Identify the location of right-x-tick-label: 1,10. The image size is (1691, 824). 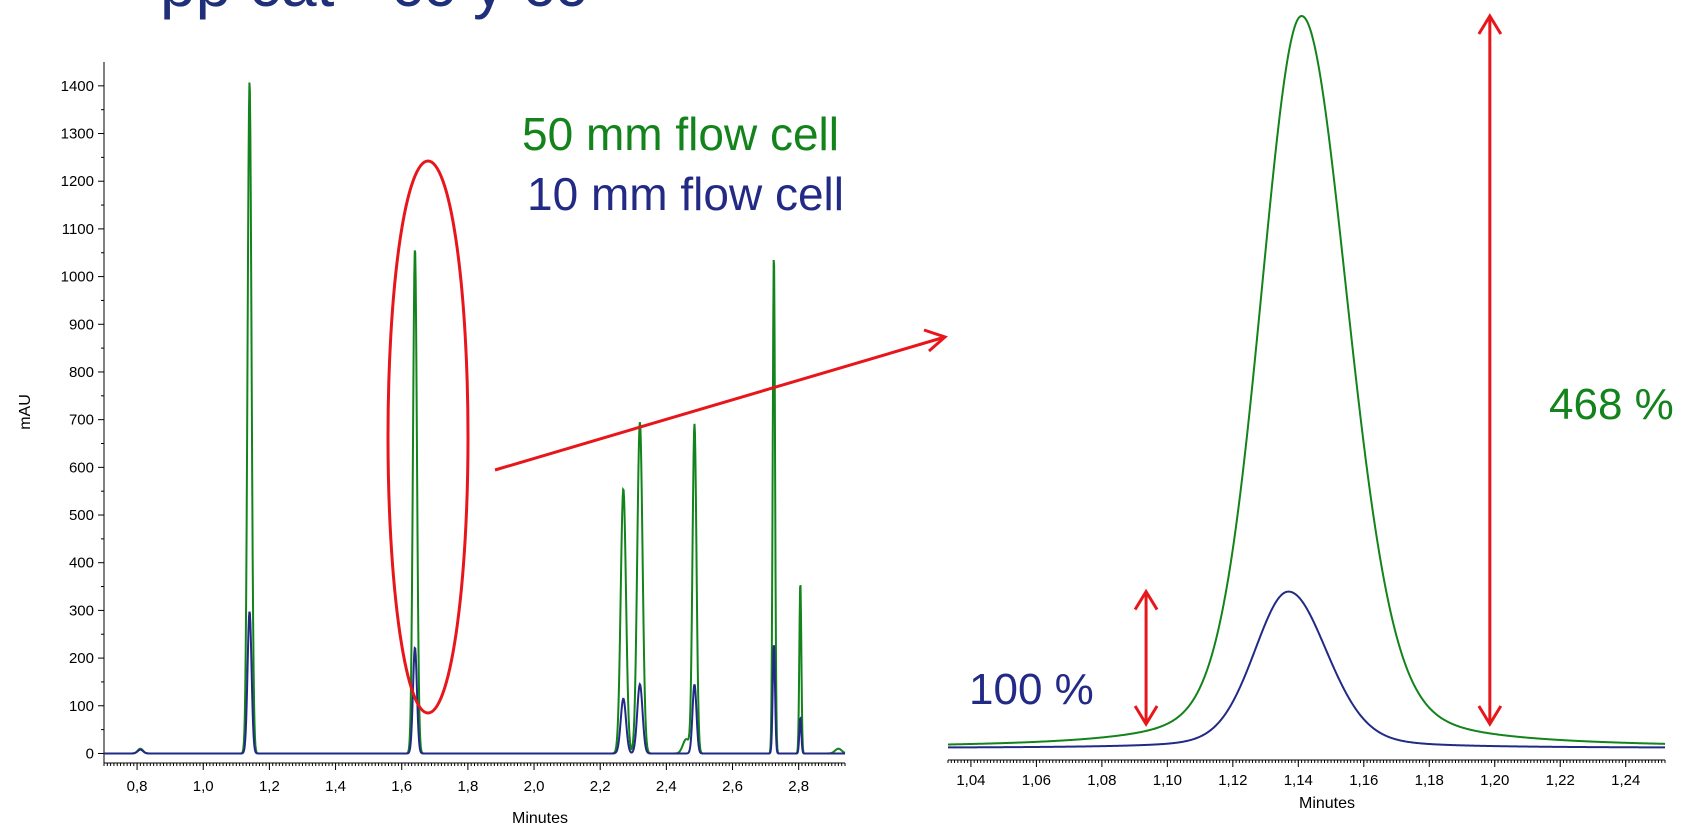
(1167, 780).